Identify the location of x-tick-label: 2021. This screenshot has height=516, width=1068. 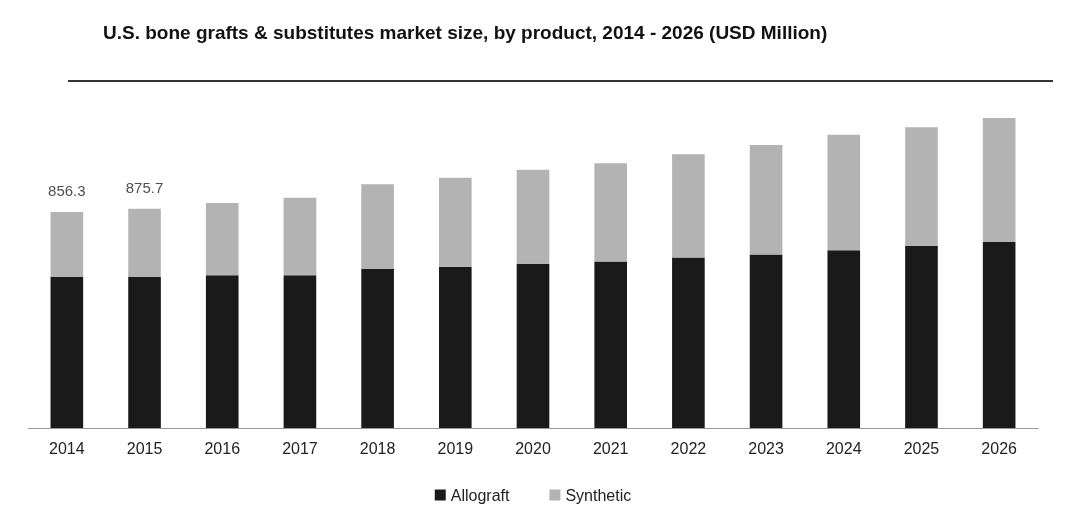
(610, 448).